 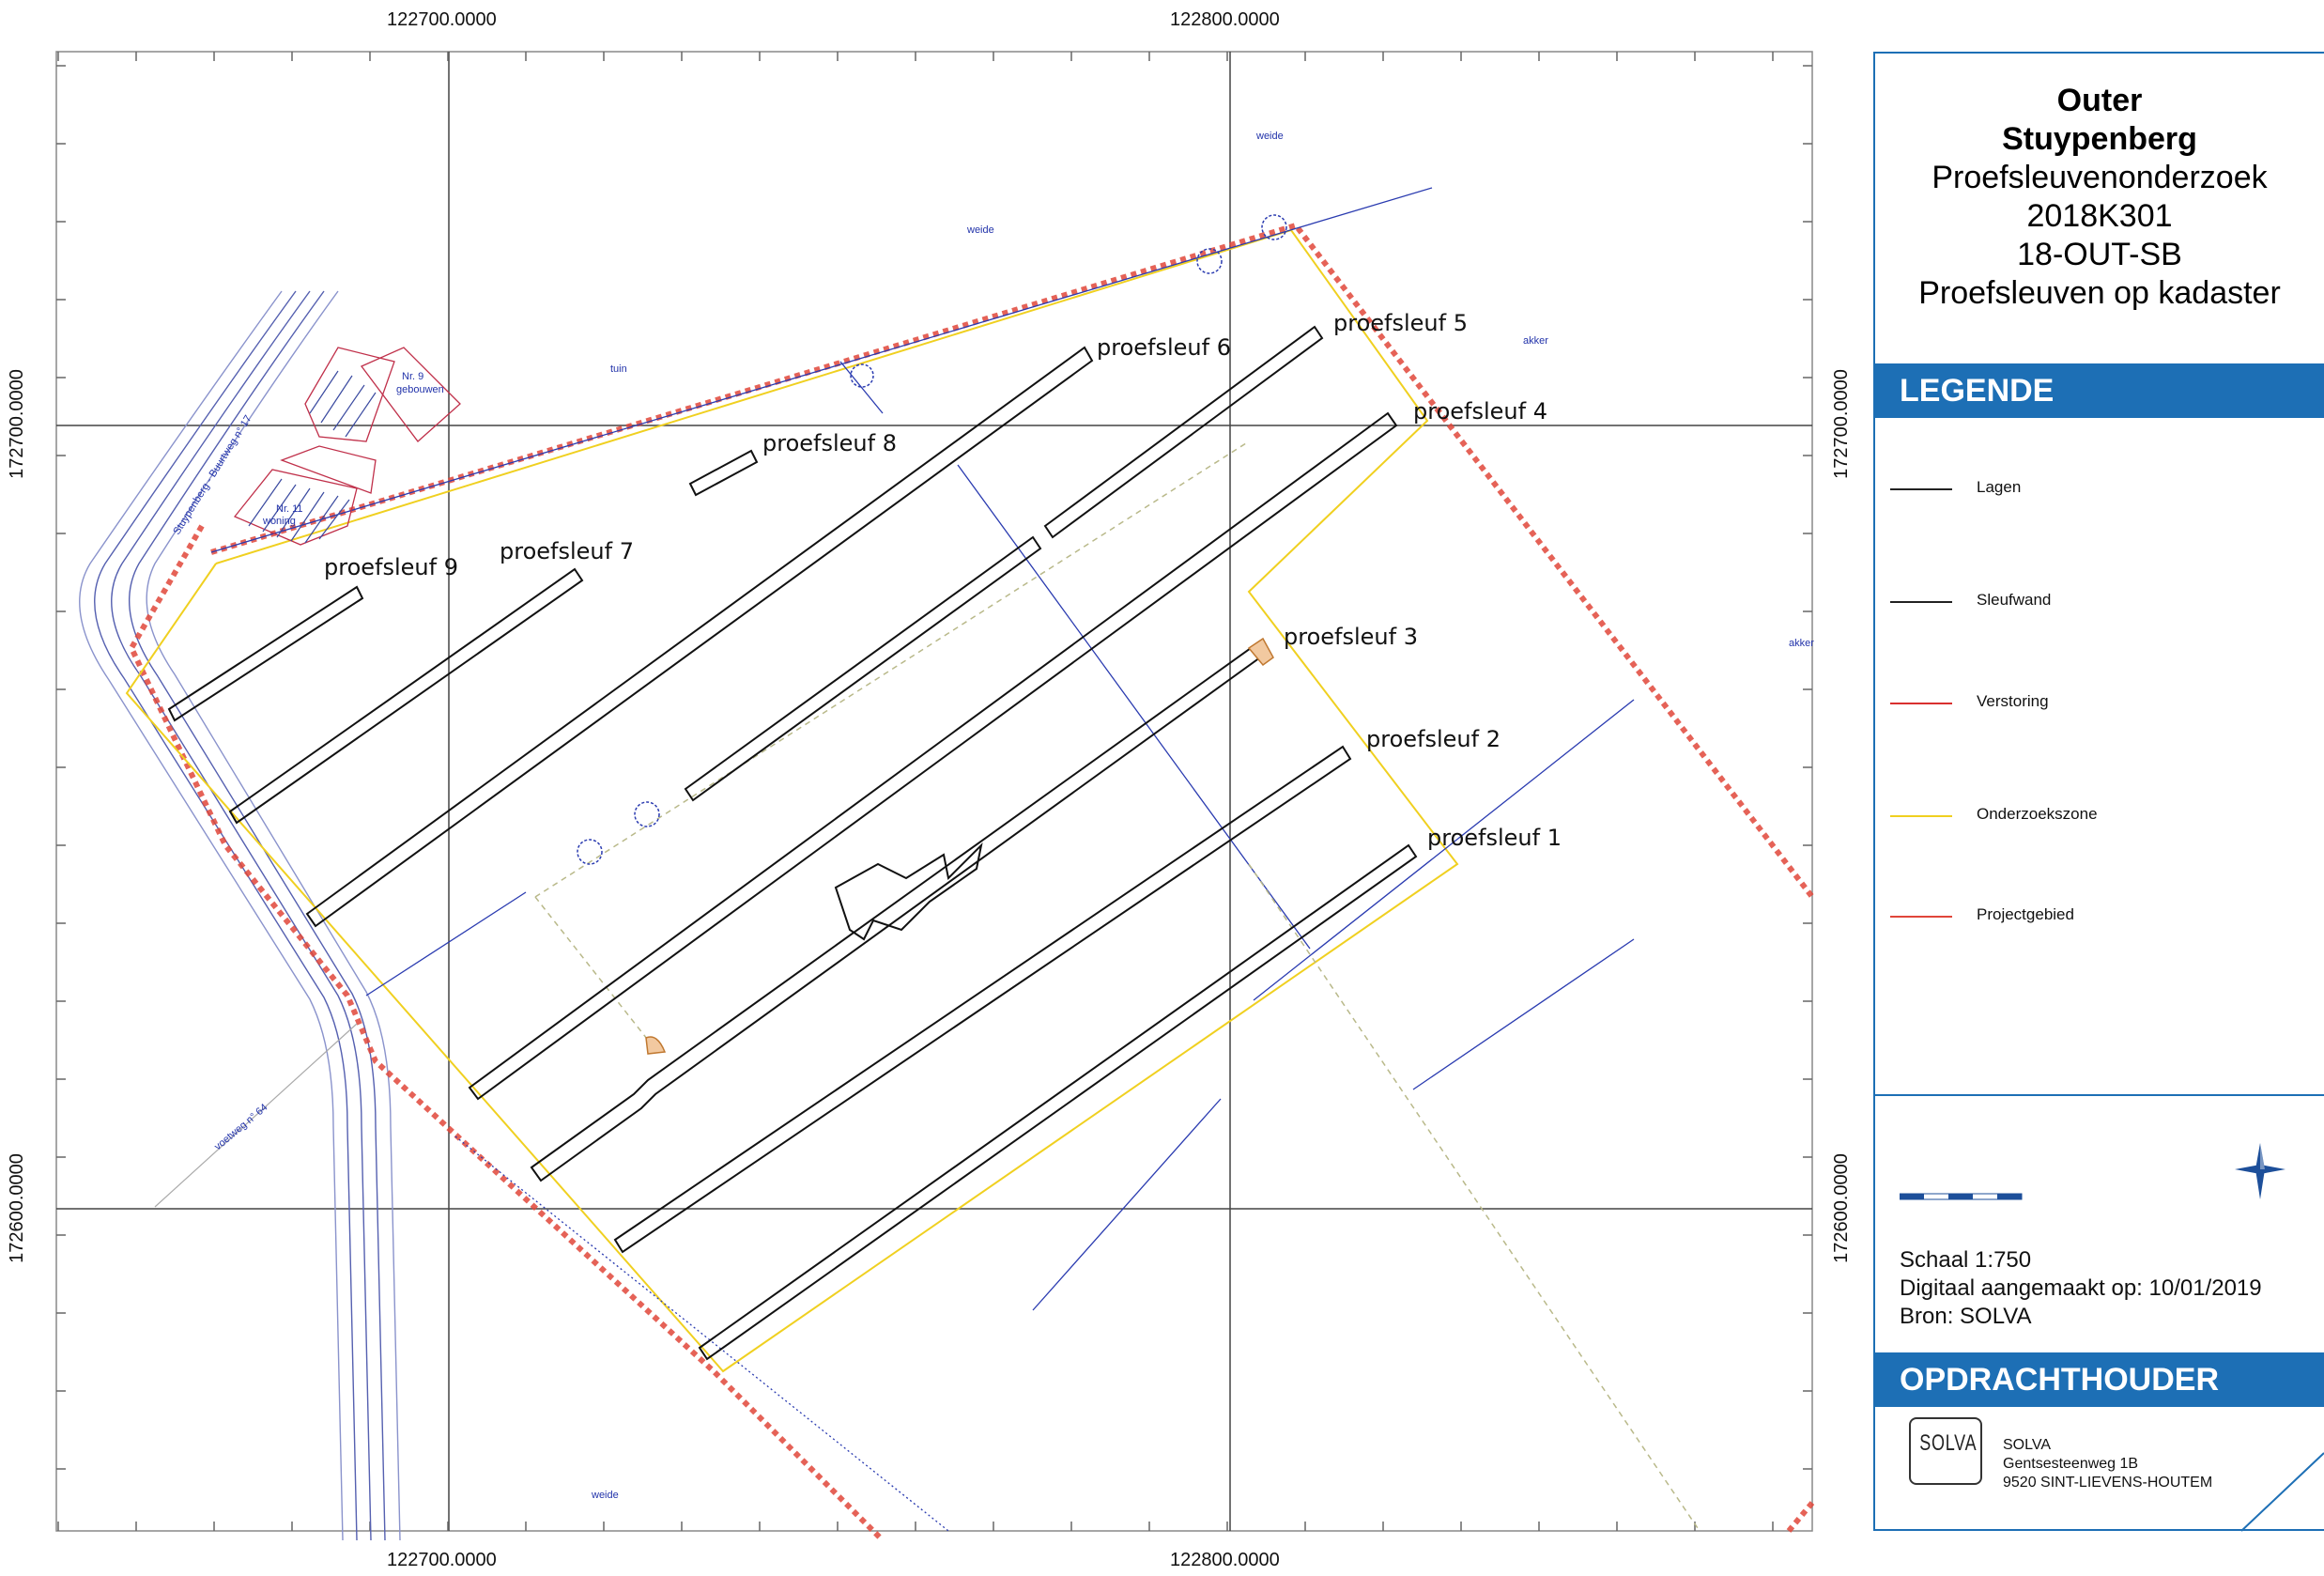 I want to click on north-arrow-icon, so click(x=2260, y=1171).